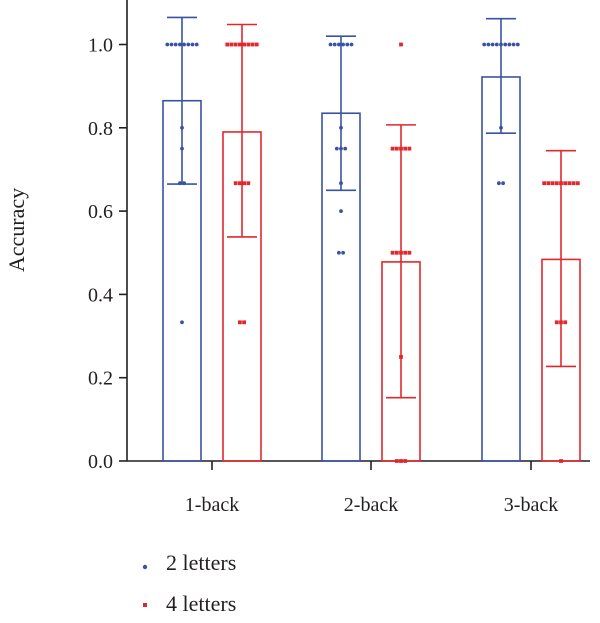  What do you see at coordinates (371, 505) in the screenshot?
I see `x-tick-label-2-back: 2-back` at bounding box center [371, 505].